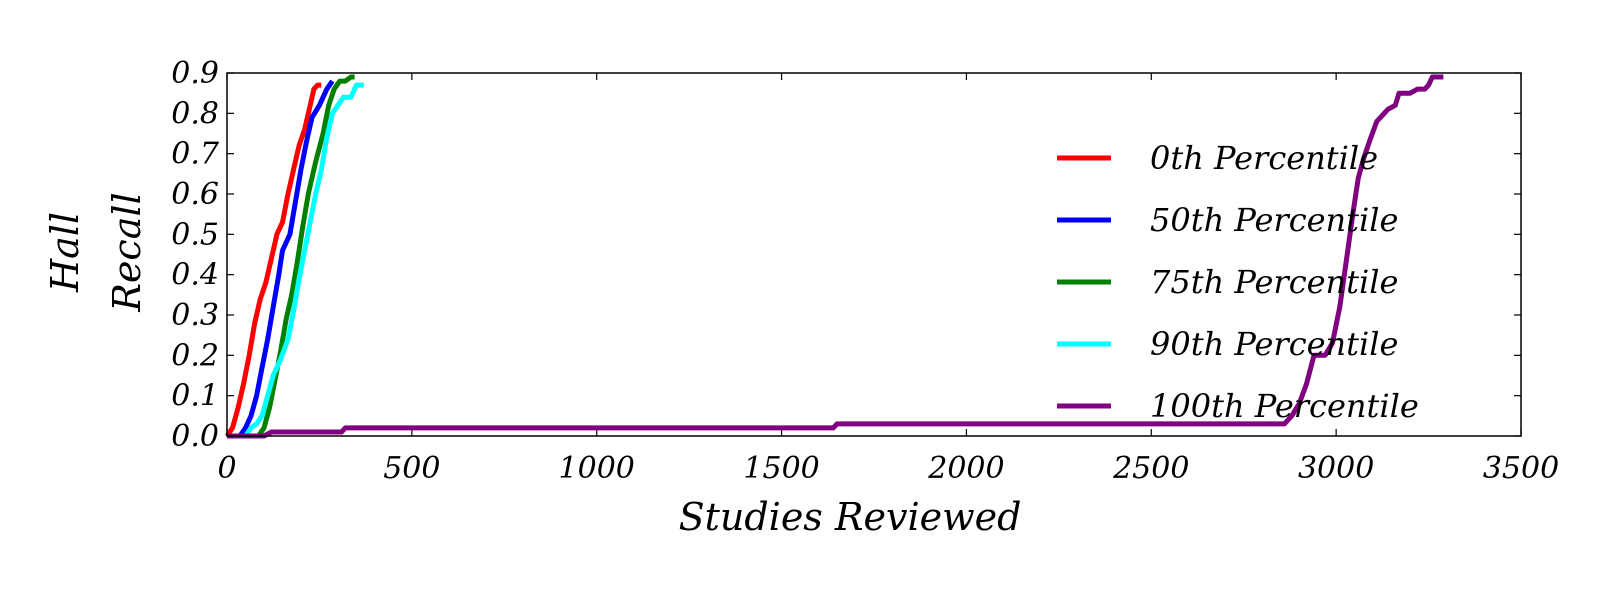 The height and width of the screenshot is (600, 1600). I want to click on x-tick-label: 2000, so click(965, 468).